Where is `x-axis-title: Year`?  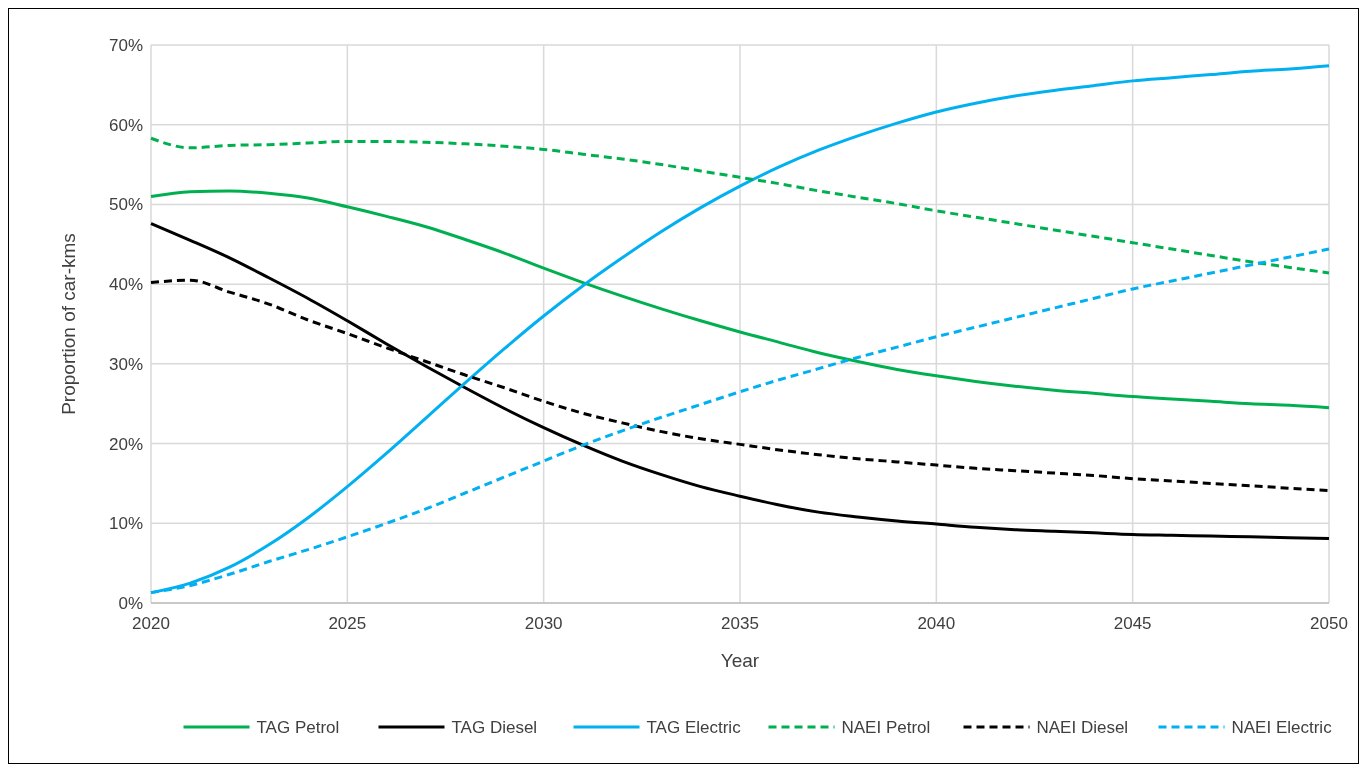 x-axis-title: Year is located at coordinates (740, 660).